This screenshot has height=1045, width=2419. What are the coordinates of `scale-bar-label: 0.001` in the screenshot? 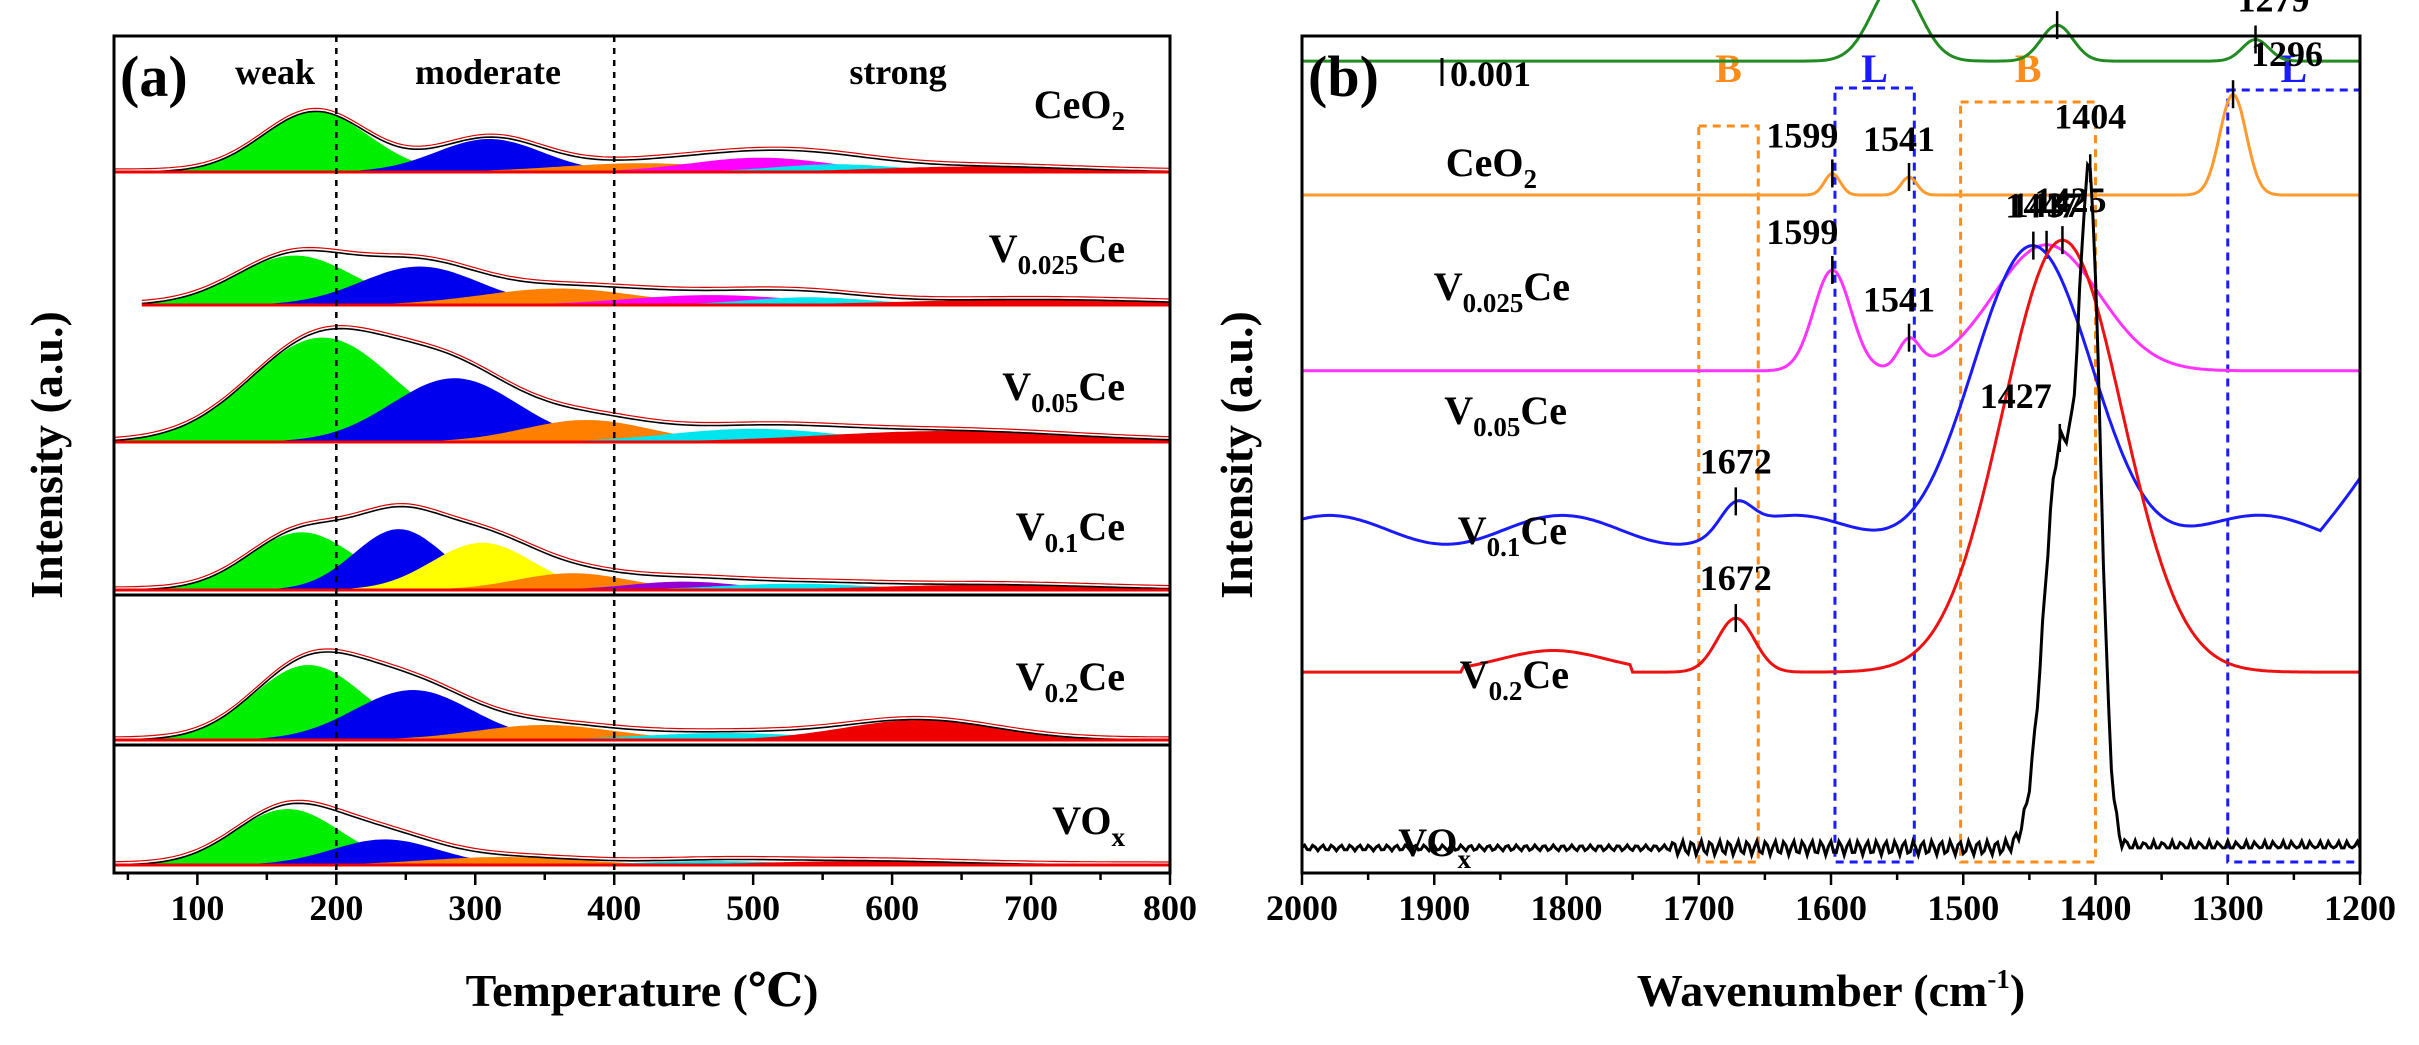 It's located at (1490, 74).